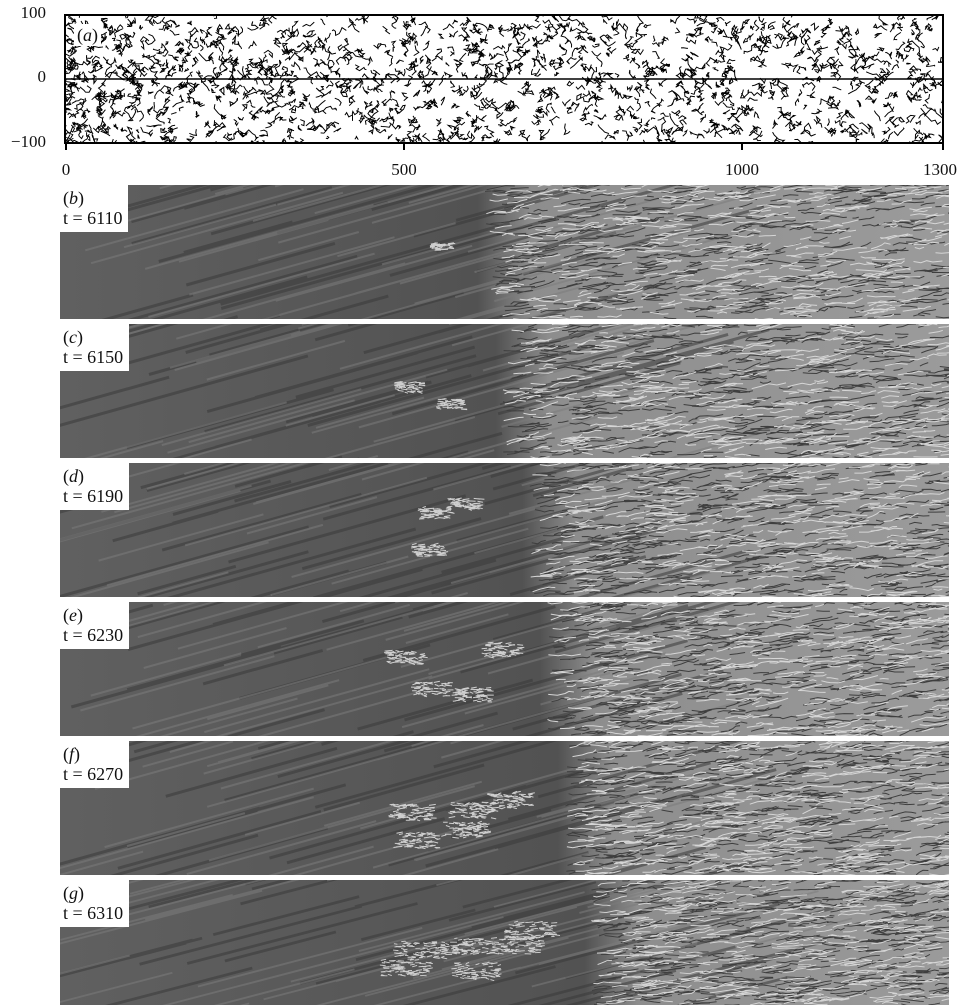  Describe the element at coordinates (72, 754) in the screenshot. I see `panel-letter: f` at that location.